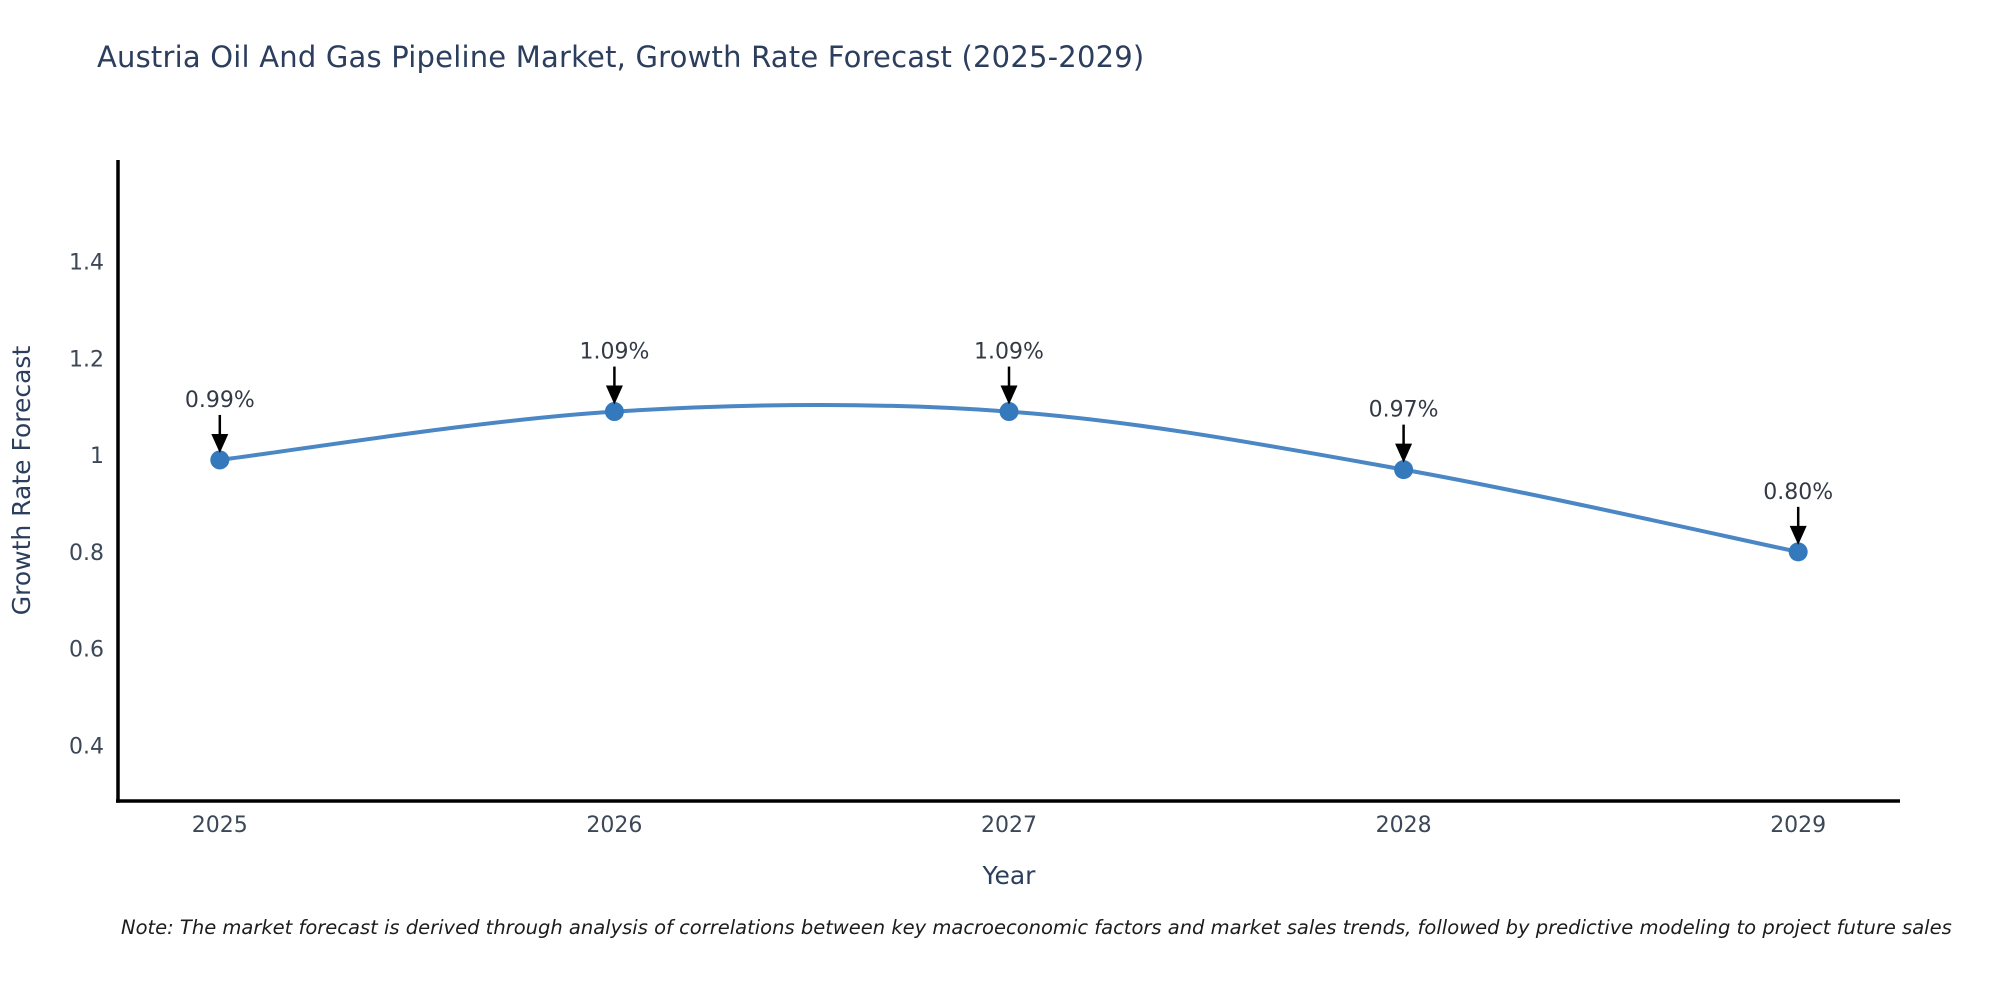 The height and width of the screenshot is (1000, 2000). I want to click on y-tick-label: 0.6, so click(86, 650).